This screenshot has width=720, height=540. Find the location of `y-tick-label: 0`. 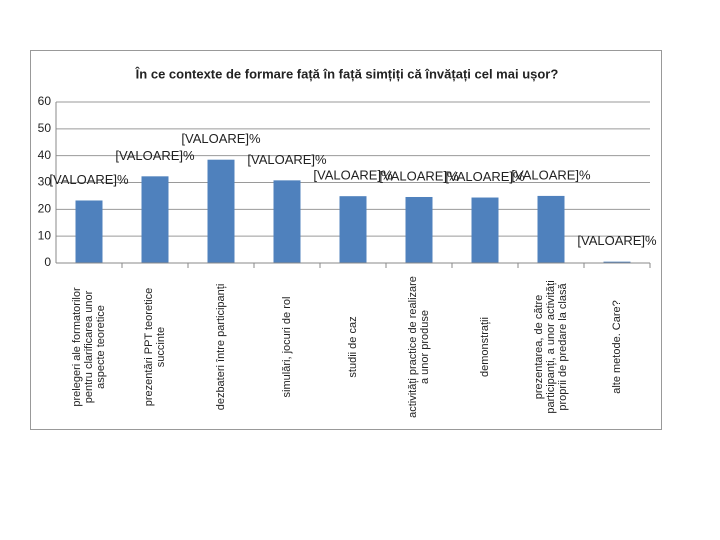

y-tick-label: 0 is located at coordinates (47, 262).